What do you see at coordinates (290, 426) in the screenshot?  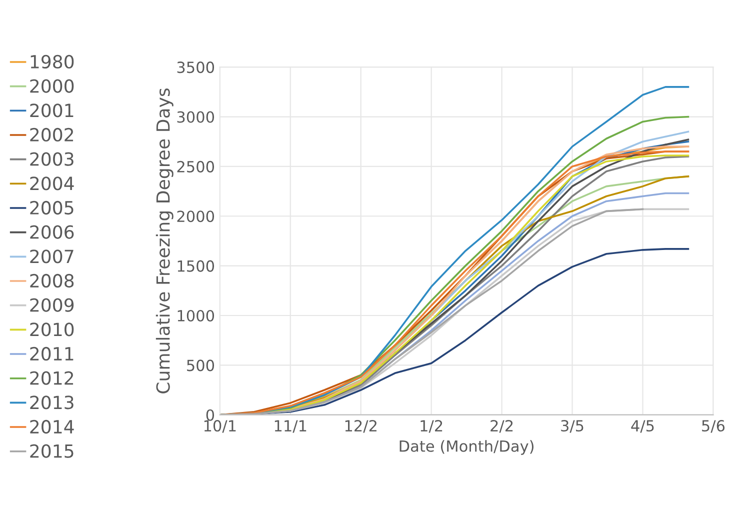 I see `x-tick-label: 11/1` at bounding box center [290, 426].